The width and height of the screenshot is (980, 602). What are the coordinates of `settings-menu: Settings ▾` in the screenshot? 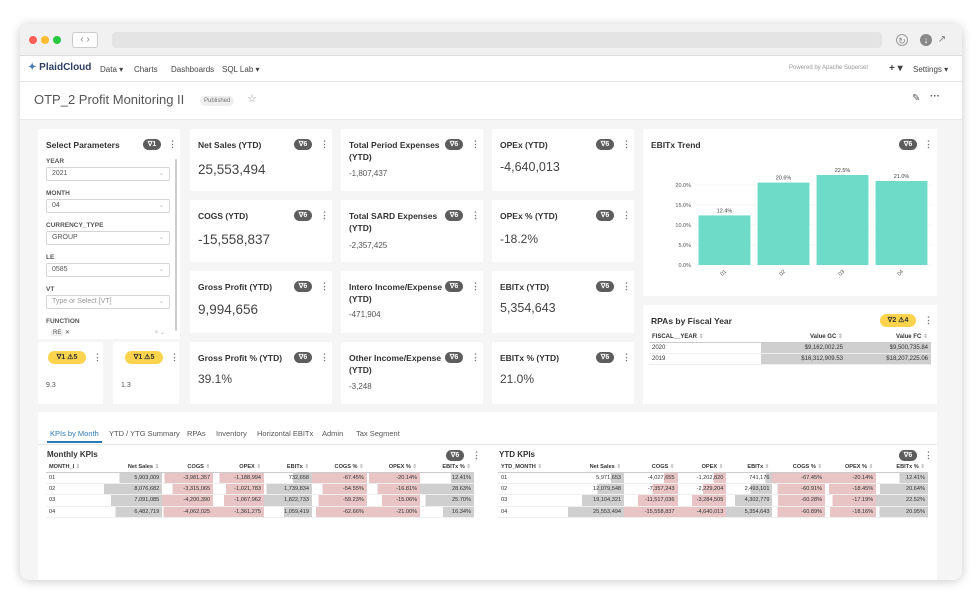 It's located at (931, 69).